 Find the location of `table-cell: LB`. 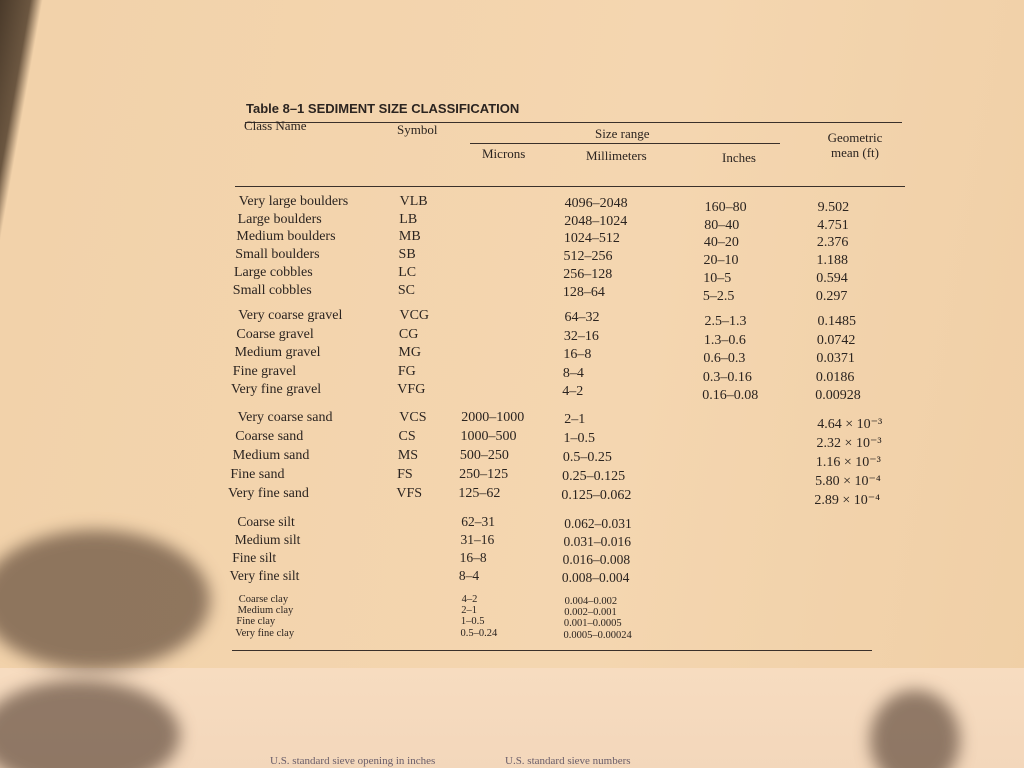

table-cell: LB is located at coordinates (408, 219).